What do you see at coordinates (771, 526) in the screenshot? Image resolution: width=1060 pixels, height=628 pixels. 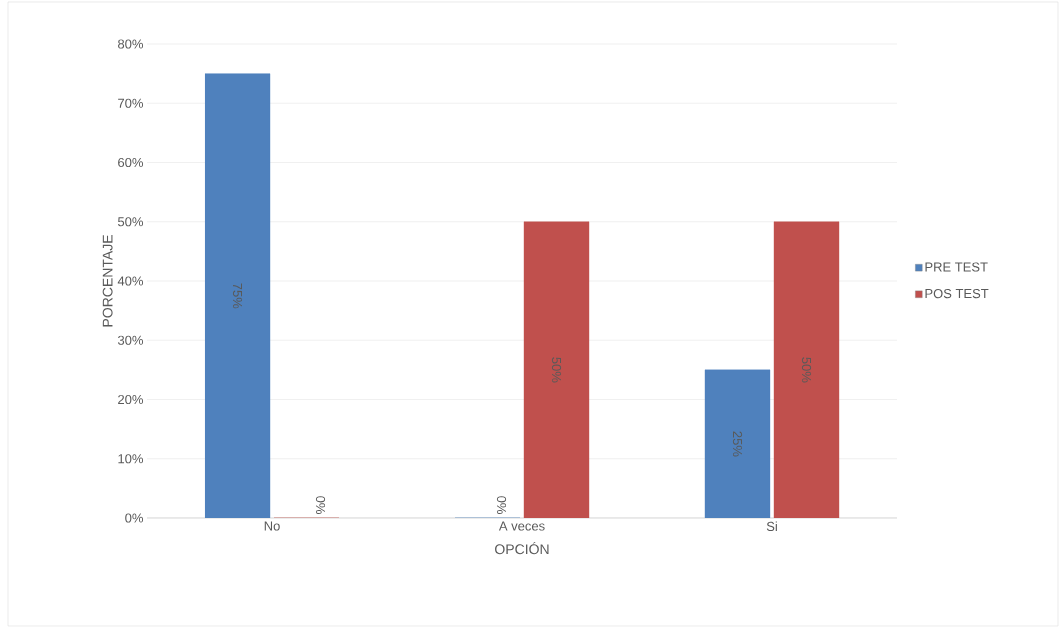 I see `x-tick-label: Si` at bounding box center [771, 526].